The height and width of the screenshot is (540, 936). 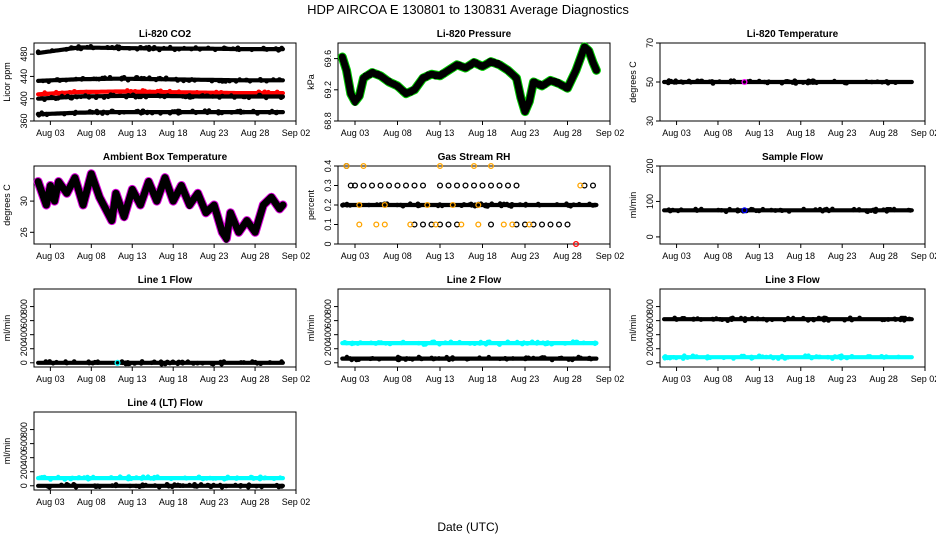 I want to click on y-tick-label: 440, so click(x=24, y=76).